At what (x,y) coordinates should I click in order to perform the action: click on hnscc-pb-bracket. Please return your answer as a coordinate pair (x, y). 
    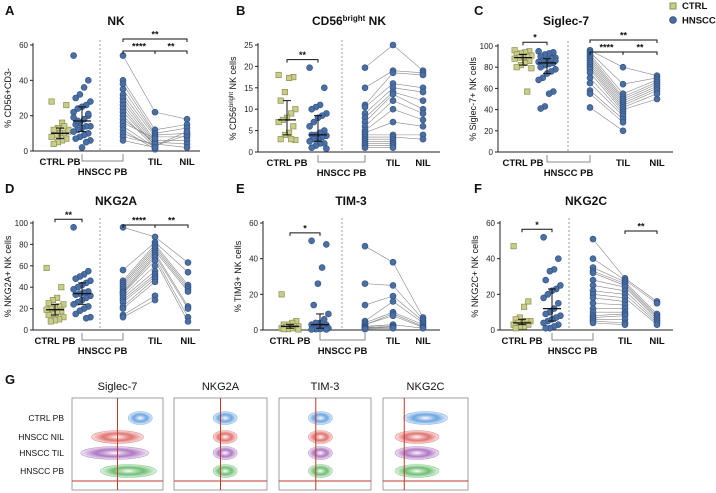
    Looking at the image, I should click on (342, 337).